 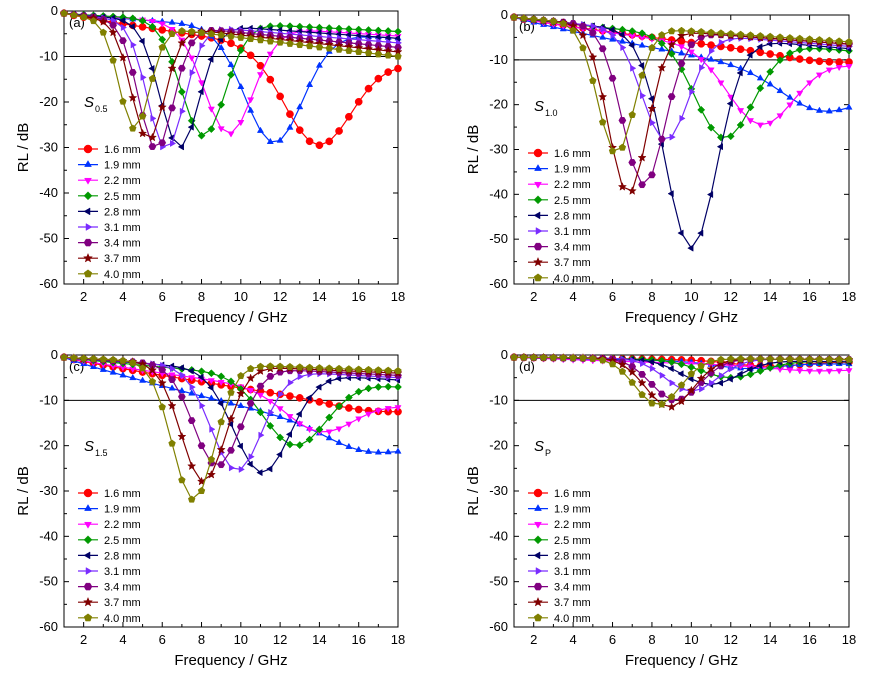 I want to click on sample-label-subscript: P, so click(x=548, y=453).